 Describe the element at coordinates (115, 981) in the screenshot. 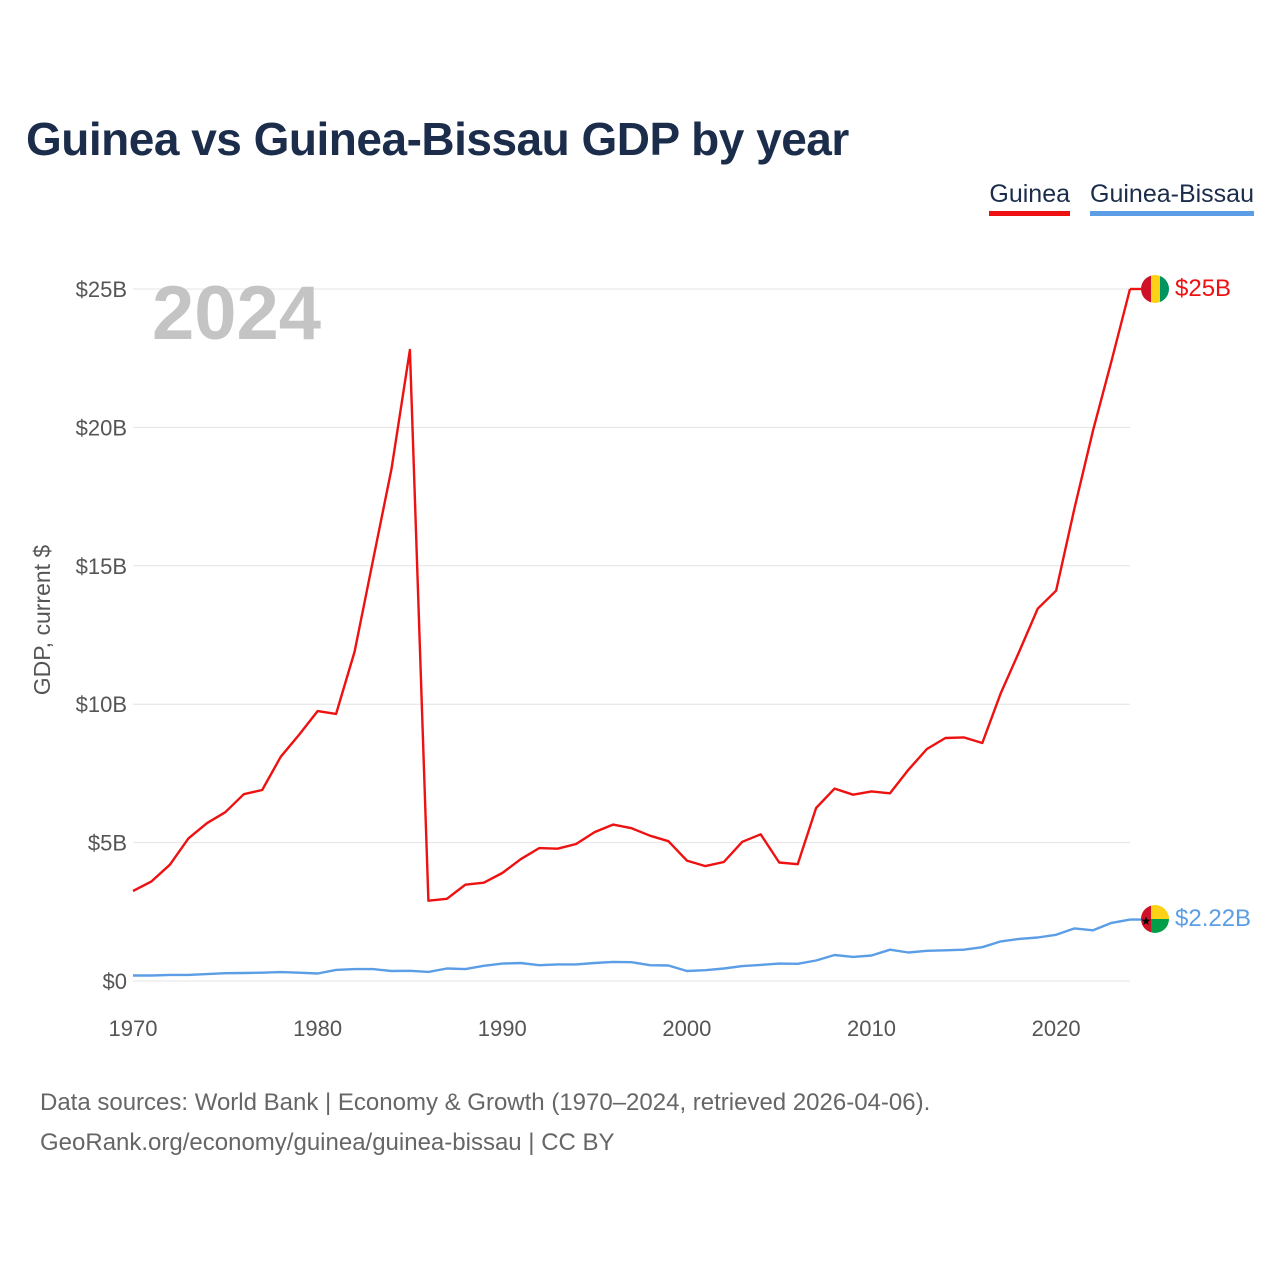

I see `y-tick-label: $0` at that location.